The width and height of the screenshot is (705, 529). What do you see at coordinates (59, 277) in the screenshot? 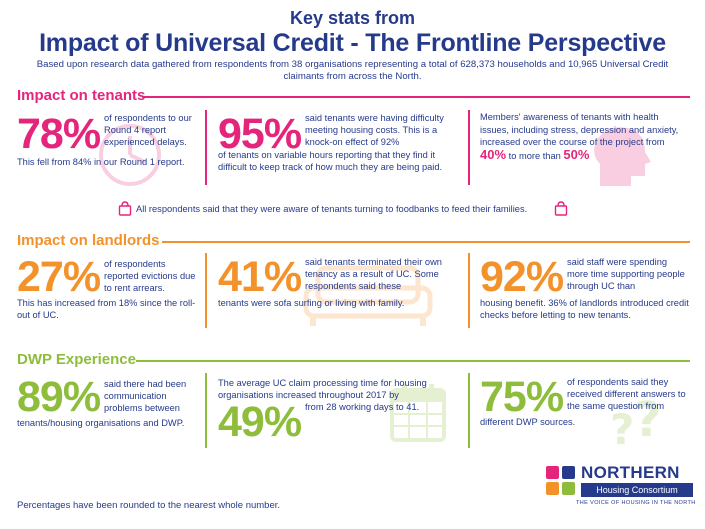
I see `stat-landlords-evictions-value: 27%` at bounding box center [59, 277].